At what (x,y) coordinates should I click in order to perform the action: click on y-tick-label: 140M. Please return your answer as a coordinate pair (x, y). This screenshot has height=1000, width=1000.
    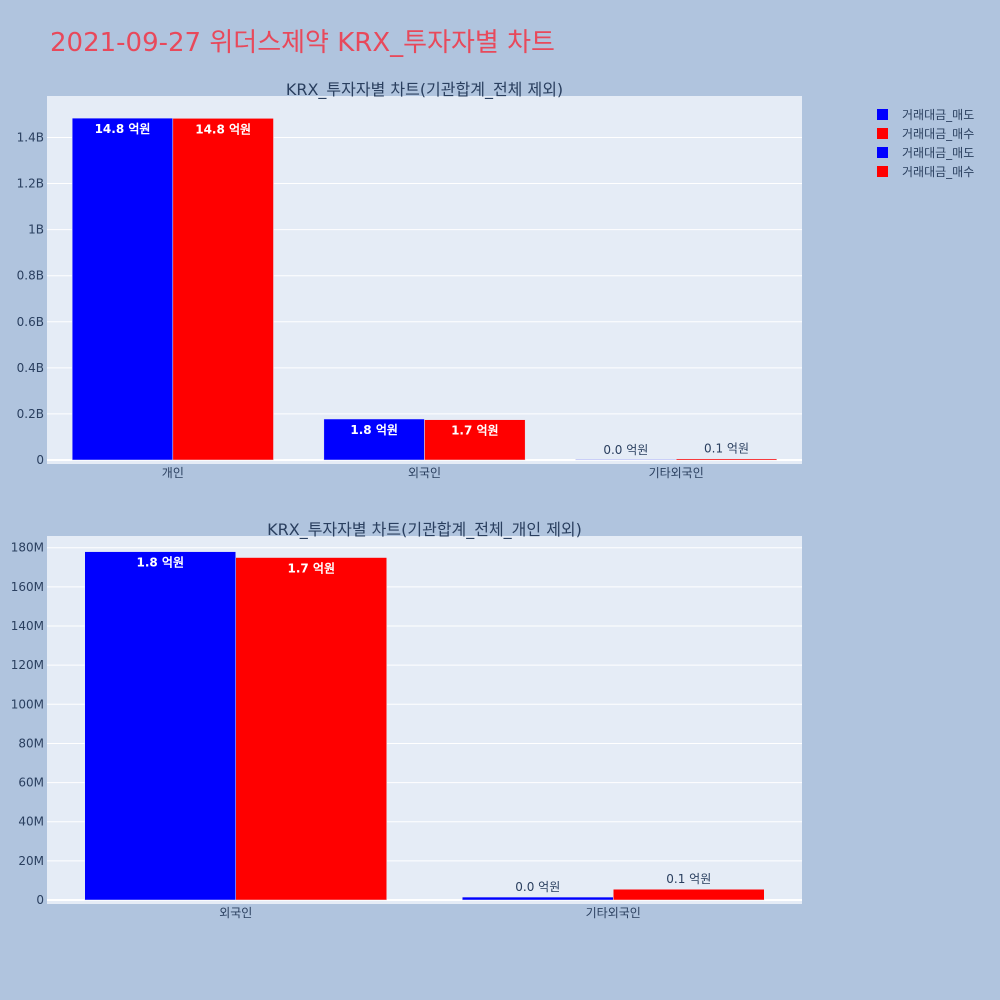
    Looking at the image, I should click on (27, 626).